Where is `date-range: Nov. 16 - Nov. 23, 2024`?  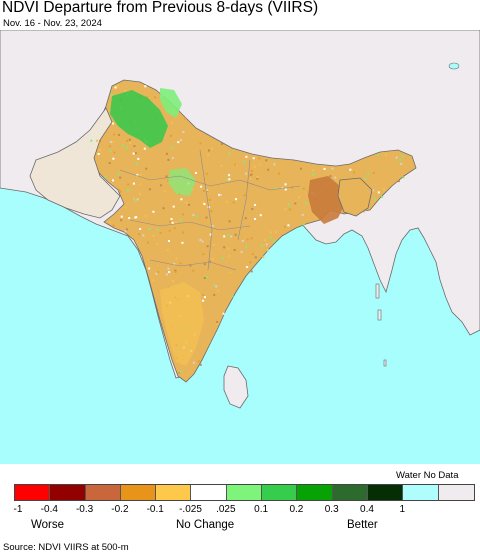 date-range: Nov. 16 - Nov. 23, 2024 is located at coordinates (52, 23).